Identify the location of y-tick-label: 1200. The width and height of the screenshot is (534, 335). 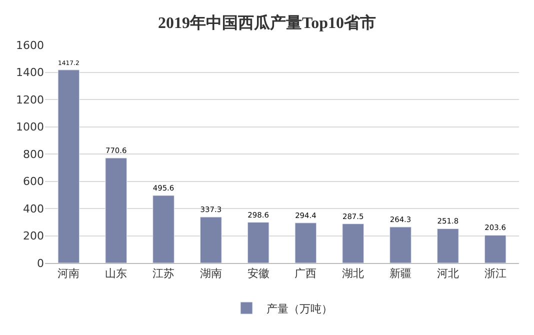
(30, 99).